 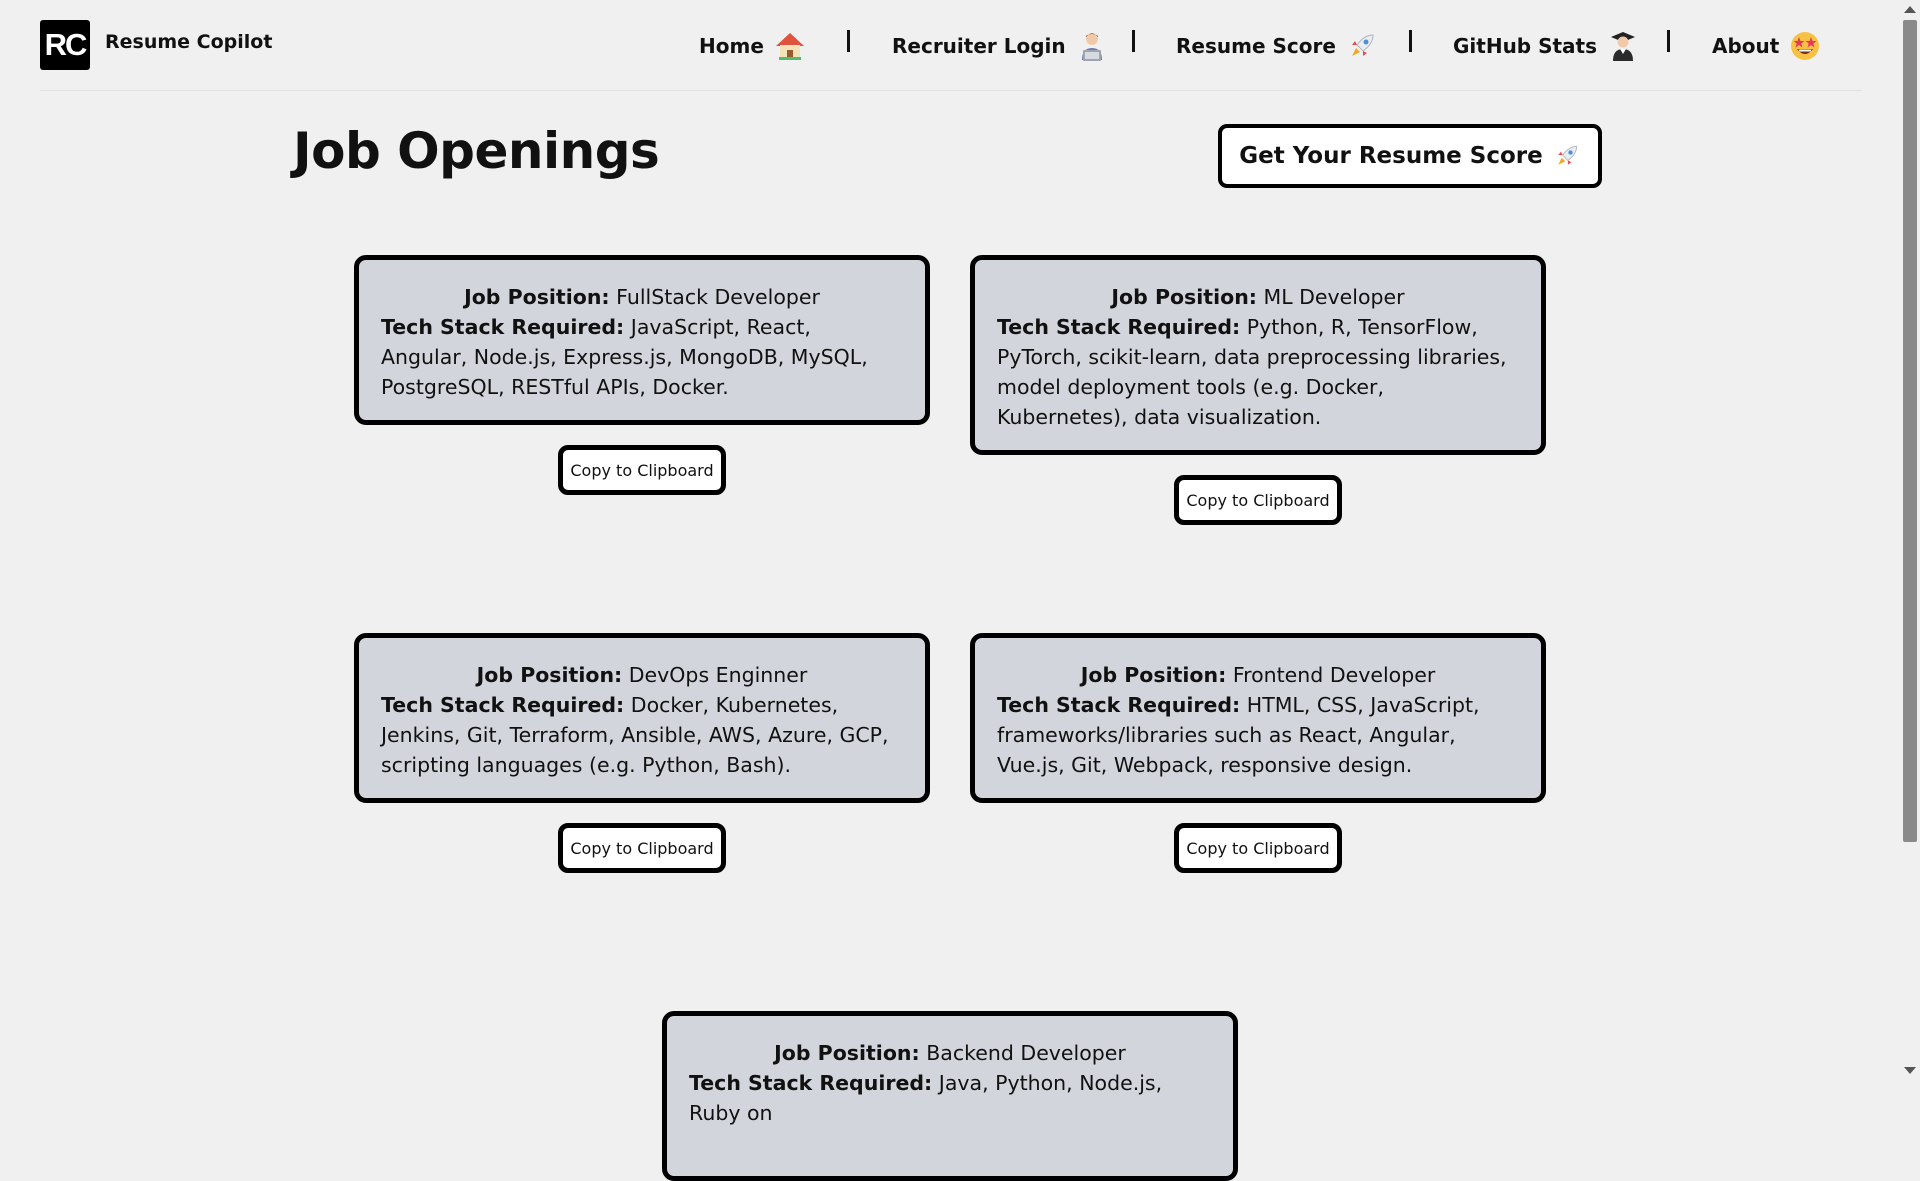 I want to click on get-resume-score-button: Get Your Resume Score, so click(x=1410, y=156).